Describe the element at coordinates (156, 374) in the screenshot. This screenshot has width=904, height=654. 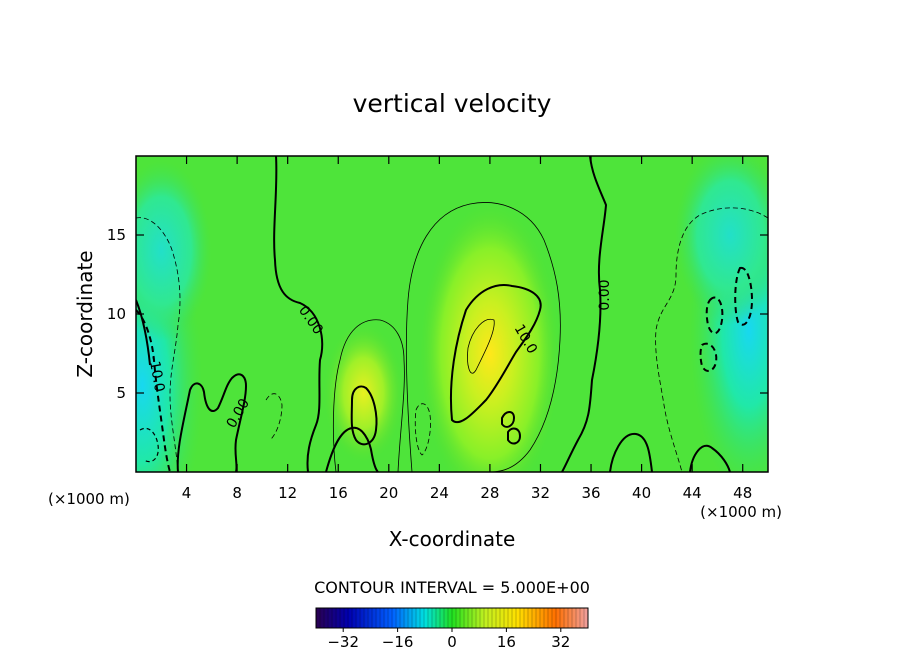
I see `contour-label: -10.0` at that location.